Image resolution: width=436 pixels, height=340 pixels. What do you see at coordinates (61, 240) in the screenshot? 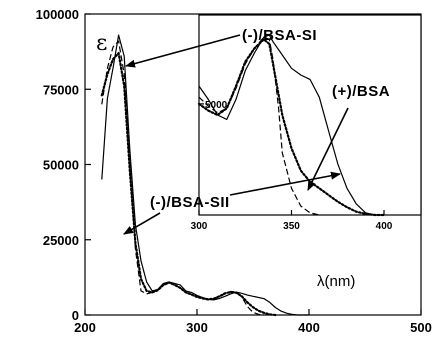
I see `y-tick-label: 25000` at bounding box center [61, 240].